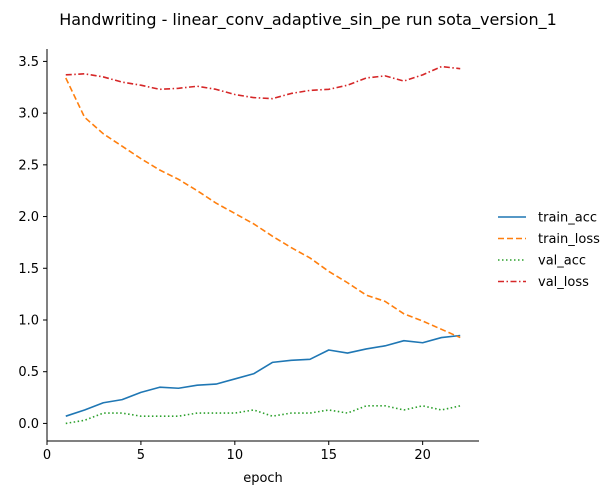 This screenshot has width=616, height=500. Describe the element at coordinates (28, 372) in the screenshot. I see `y-tick-label: 0.5` at that location.